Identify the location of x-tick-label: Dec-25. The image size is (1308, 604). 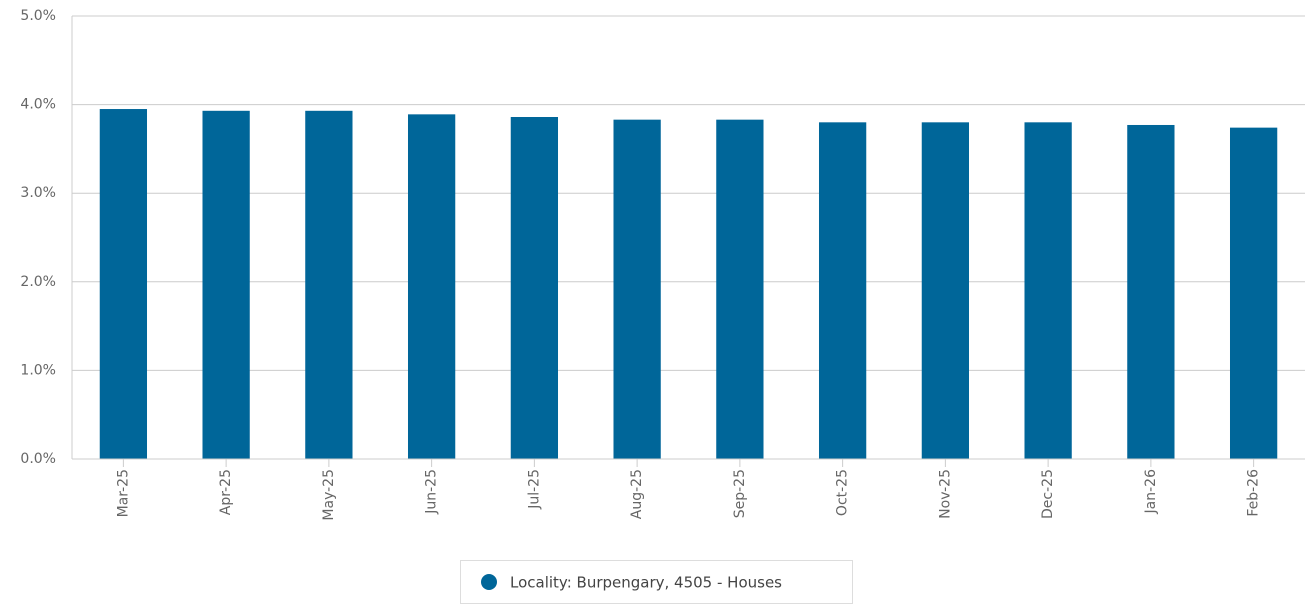
(1048, 494).